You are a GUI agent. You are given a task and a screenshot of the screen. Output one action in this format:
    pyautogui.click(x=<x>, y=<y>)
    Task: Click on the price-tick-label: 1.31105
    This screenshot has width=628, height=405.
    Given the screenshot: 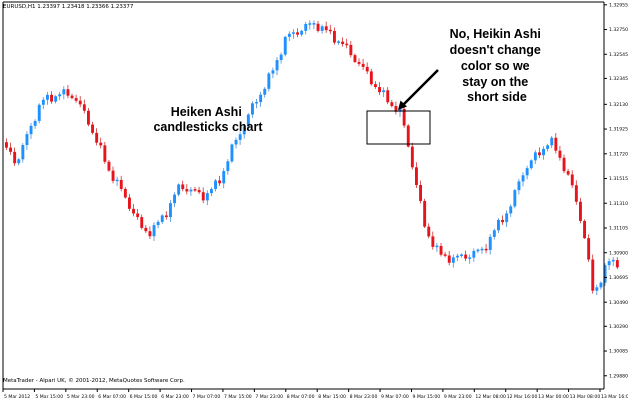 What is the action you would take?
    pyautogui.click(x=618, y=229)
    